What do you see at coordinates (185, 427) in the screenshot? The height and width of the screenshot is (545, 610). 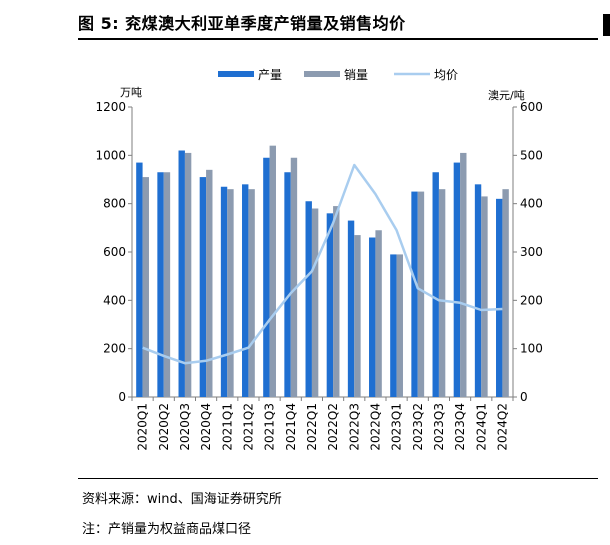 I see `x-tick-label: 2020Q3` at bounding box center [185, 427].